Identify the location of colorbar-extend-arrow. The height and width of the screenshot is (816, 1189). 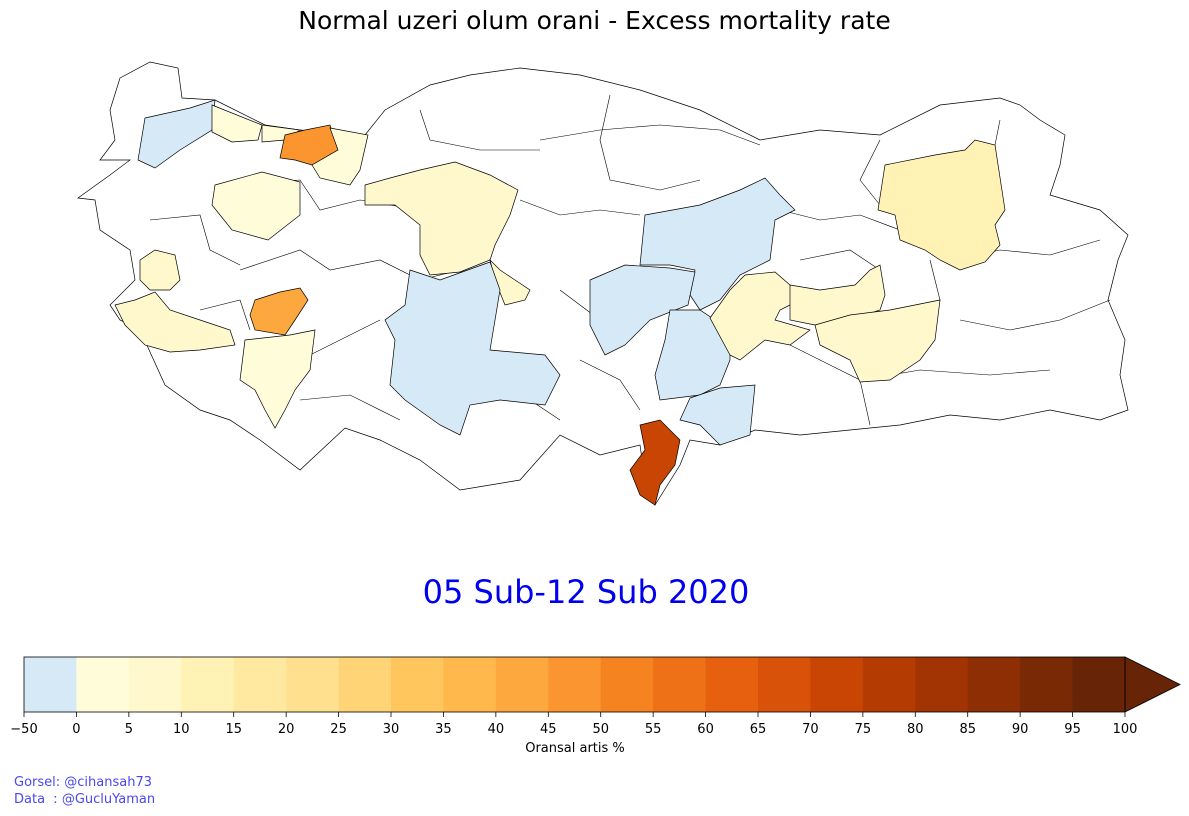
(1152, 684).